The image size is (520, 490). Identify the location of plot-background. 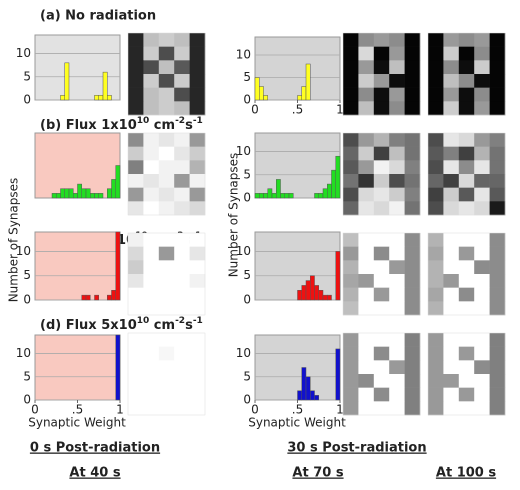
(77, 367).